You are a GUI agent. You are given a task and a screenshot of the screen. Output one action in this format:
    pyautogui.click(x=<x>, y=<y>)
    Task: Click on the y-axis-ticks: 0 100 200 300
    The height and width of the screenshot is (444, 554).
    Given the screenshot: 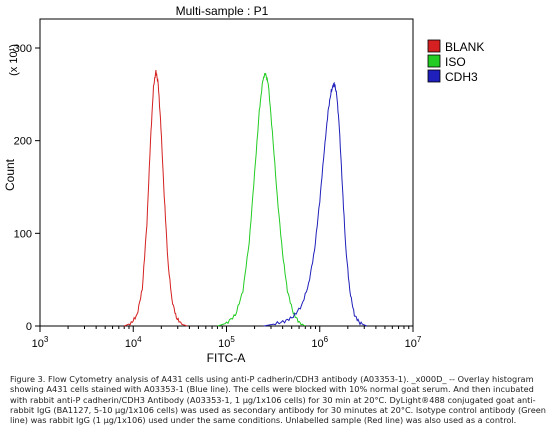 What is the action you would take?
    pyautogui.click(x=27, y=188)
    